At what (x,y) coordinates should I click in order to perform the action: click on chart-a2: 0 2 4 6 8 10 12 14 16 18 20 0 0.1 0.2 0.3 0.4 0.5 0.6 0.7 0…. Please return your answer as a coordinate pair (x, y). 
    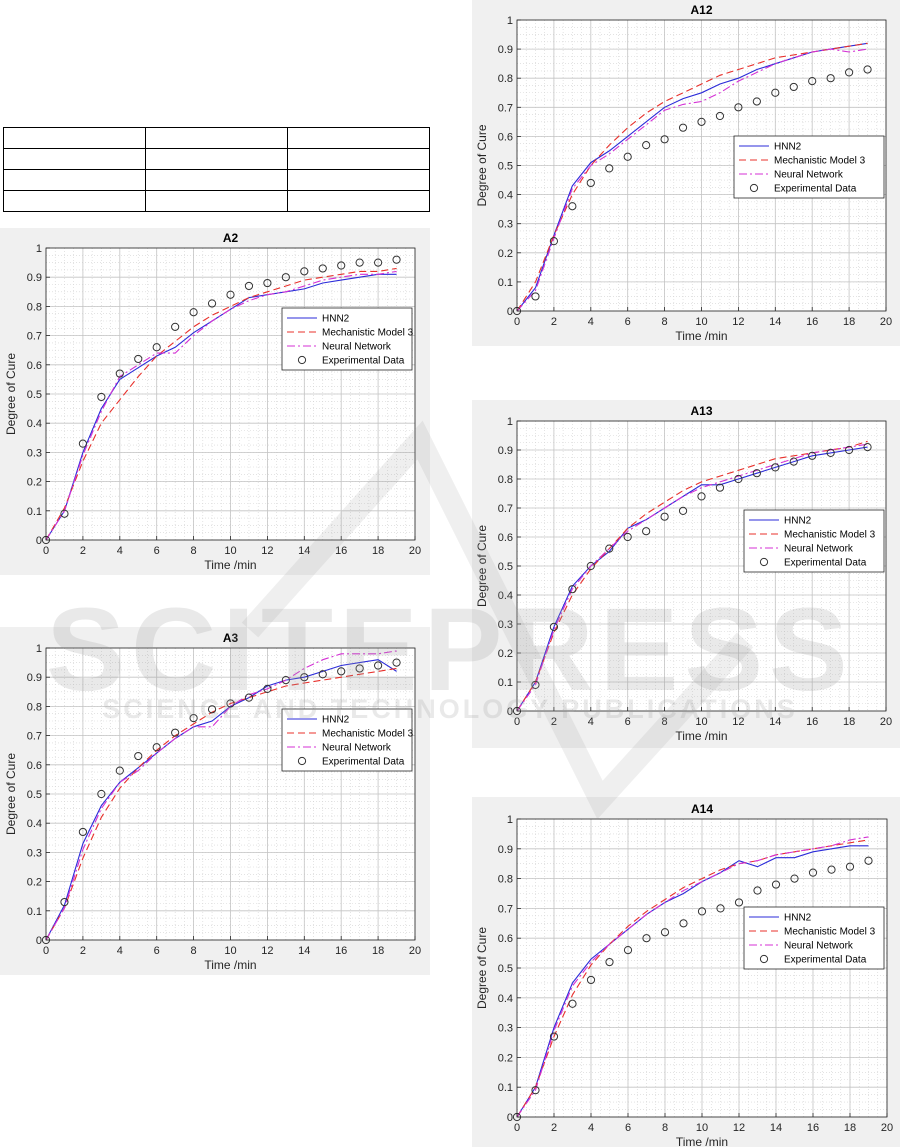
    Looking at the image, I should click on (212, 401).